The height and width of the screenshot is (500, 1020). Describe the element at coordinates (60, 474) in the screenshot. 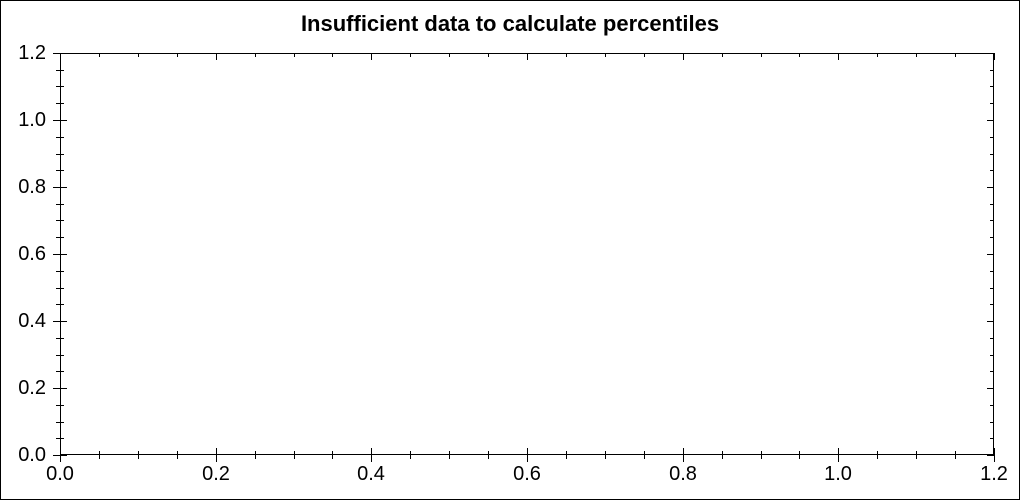

I see `x-axis-tick-label: 0.0` at that location.